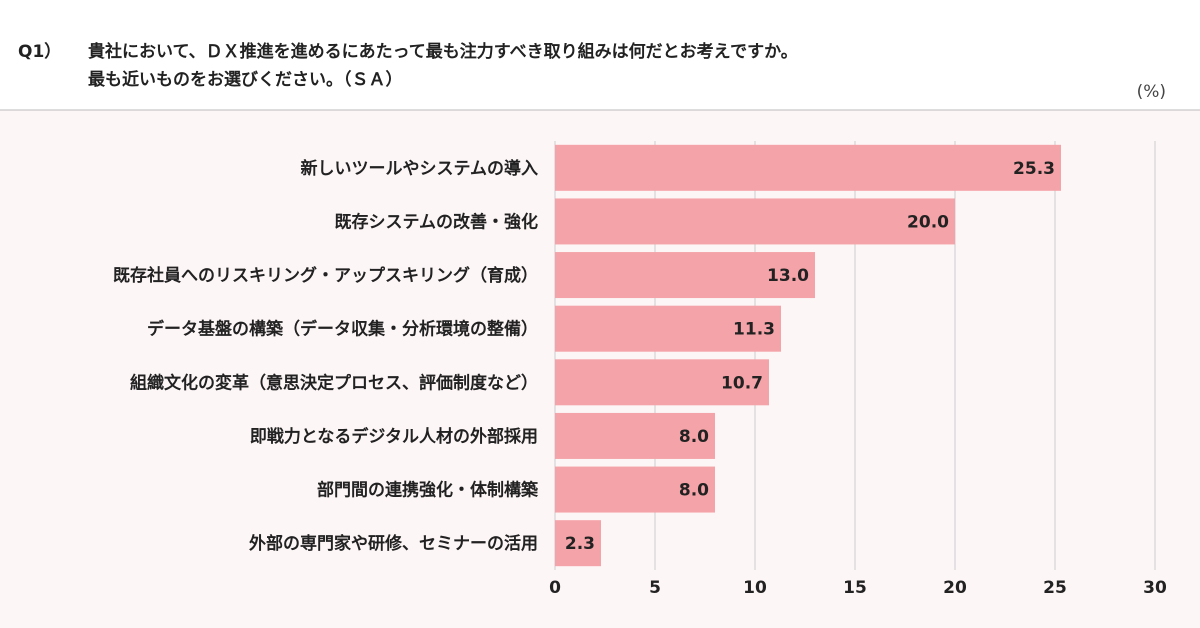 Image resolution: width=1200 pixels, height=628 pixels. Describe the element at coordinates (394, 436) in the screenshot. I see `y-tick-label: 即戦力となるデジタル人材の外部採用` at that location.